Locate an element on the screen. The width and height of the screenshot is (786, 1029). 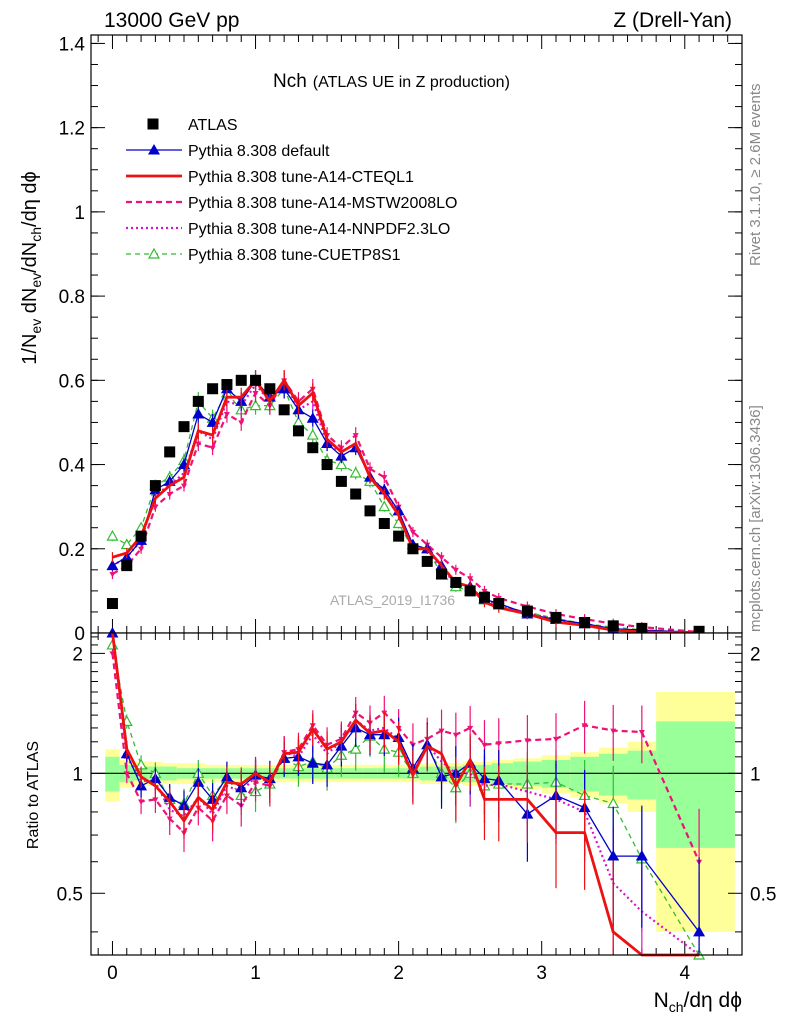
ratio-y-tick-label-right: 0.5 is located at coordinates (763, 894).